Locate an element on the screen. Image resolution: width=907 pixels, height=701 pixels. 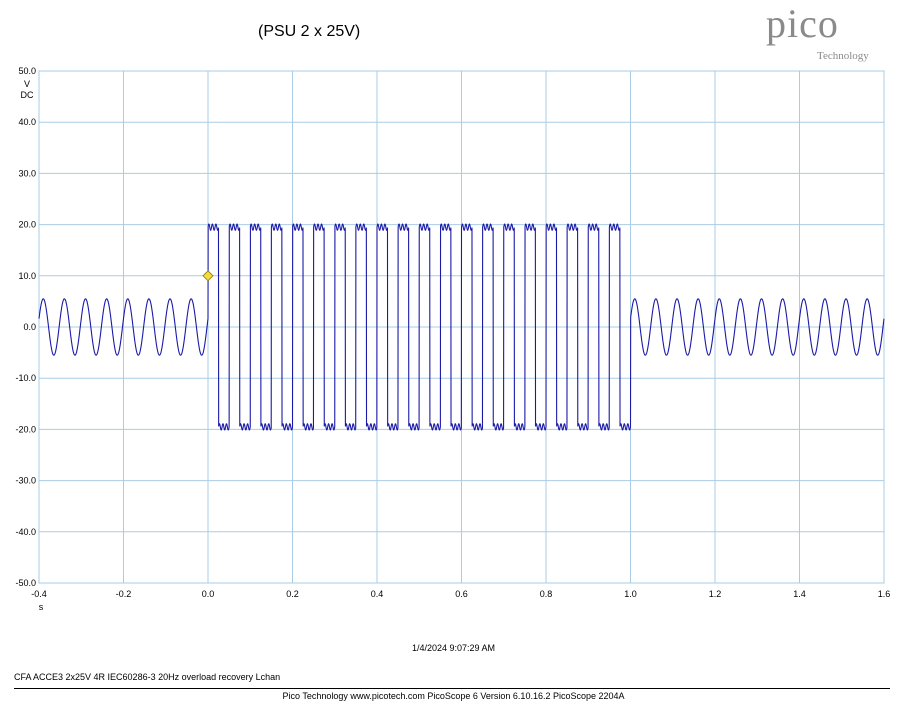
y-tick-label: 10.0 is located at coordinates (27, 276).